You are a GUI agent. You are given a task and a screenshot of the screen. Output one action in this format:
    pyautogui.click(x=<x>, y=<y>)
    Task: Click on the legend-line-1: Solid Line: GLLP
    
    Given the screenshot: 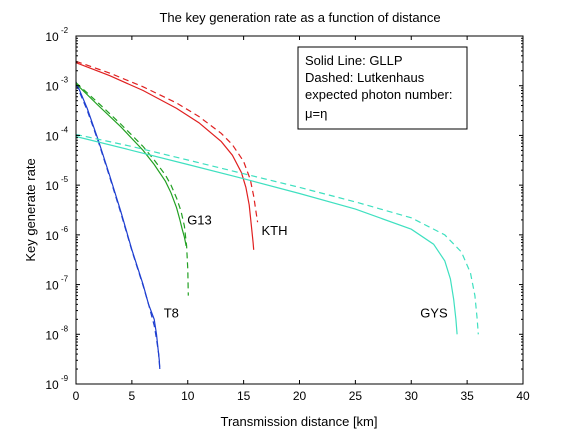 What is the action you would take?
    pyautogui.click(x=354, y=60)
    